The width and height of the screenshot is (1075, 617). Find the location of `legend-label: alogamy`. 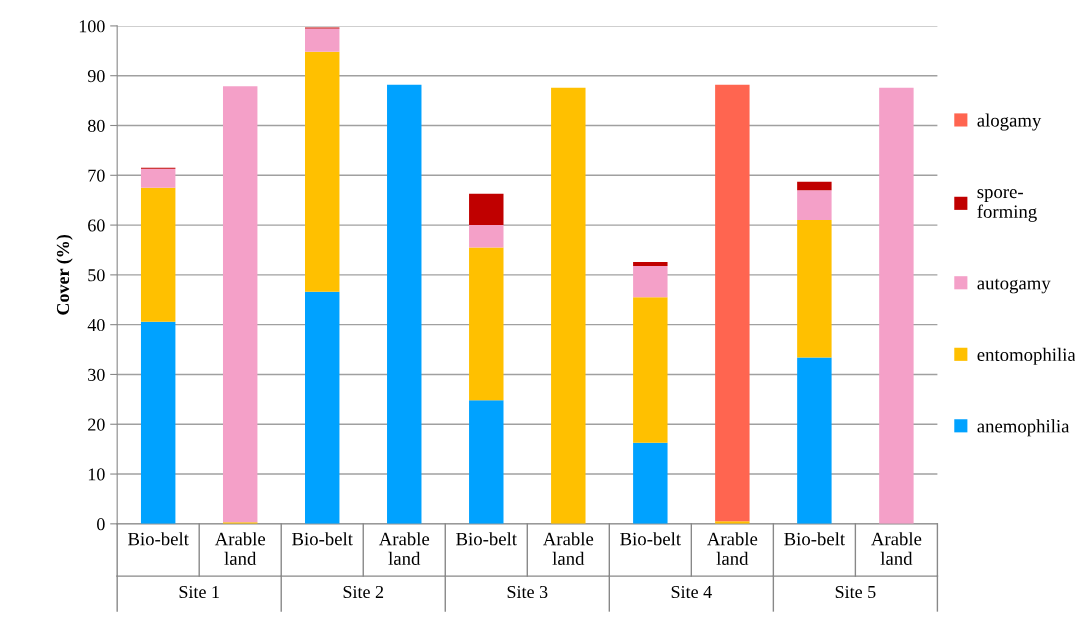

legend-label: alogamy is located at coordinates (1009, 122).